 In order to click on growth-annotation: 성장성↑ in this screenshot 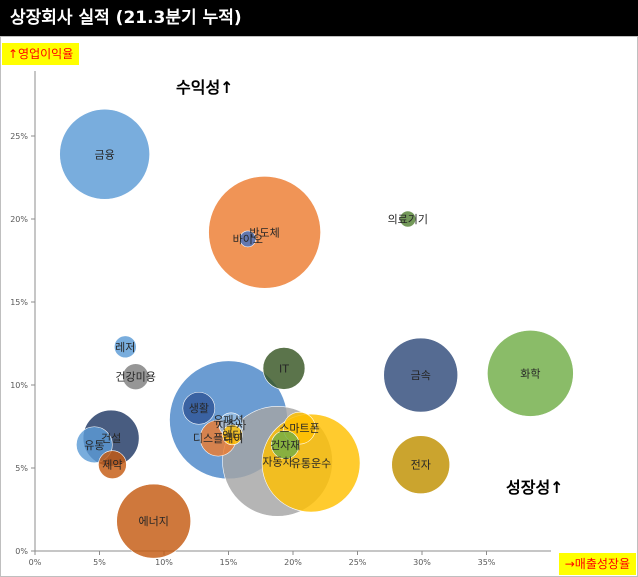, I will do `click(535, 487)`.